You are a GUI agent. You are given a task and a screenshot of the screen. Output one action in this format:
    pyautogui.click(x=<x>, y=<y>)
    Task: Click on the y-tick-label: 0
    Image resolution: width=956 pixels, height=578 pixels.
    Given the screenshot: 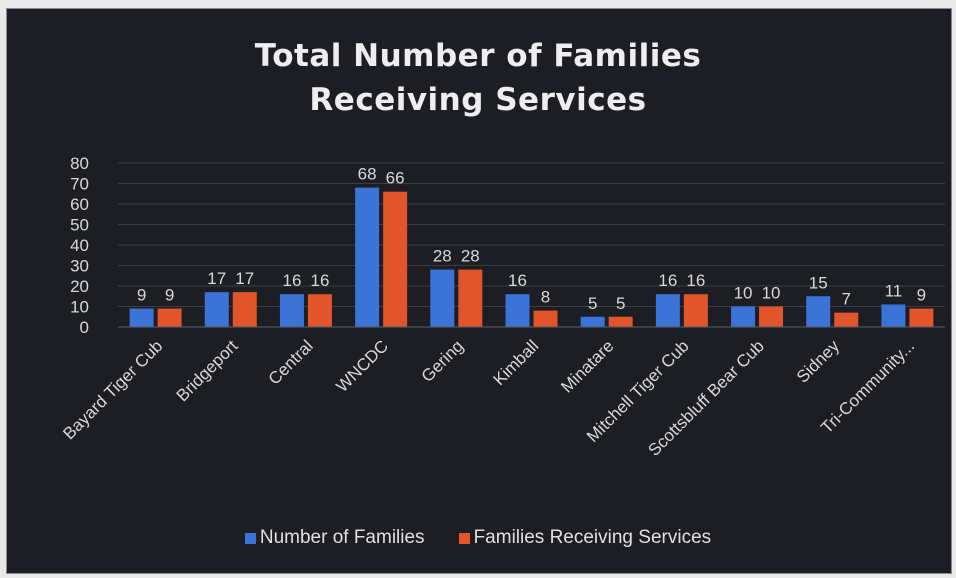 What is the action you would take?
    pyautogui.click(x=84, y=327)
    